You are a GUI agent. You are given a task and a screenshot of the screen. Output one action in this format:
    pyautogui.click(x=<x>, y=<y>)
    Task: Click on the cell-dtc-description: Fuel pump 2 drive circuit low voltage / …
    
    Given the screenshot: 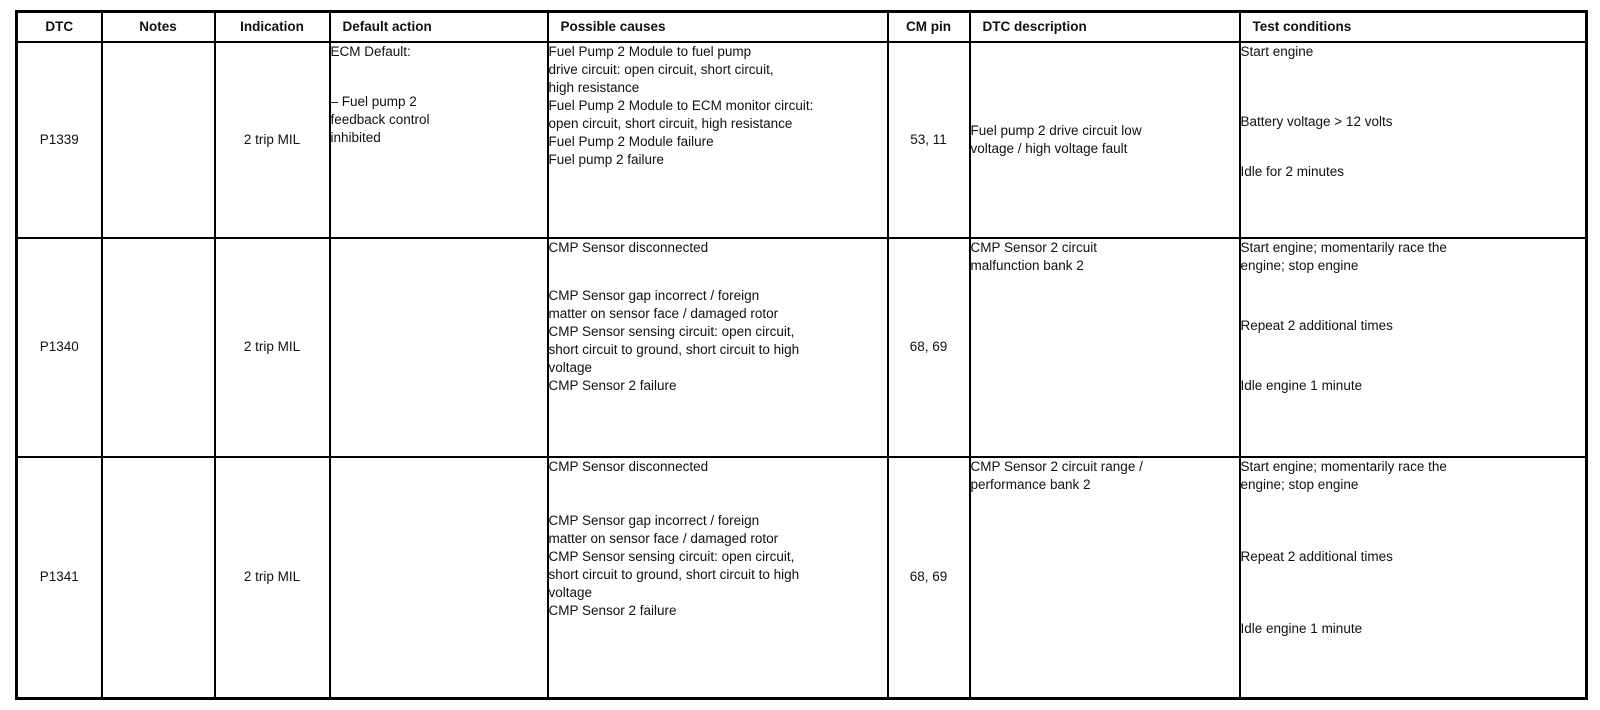 What is the action you would take?
    pyautogui.click(x=1104, y=139)
    